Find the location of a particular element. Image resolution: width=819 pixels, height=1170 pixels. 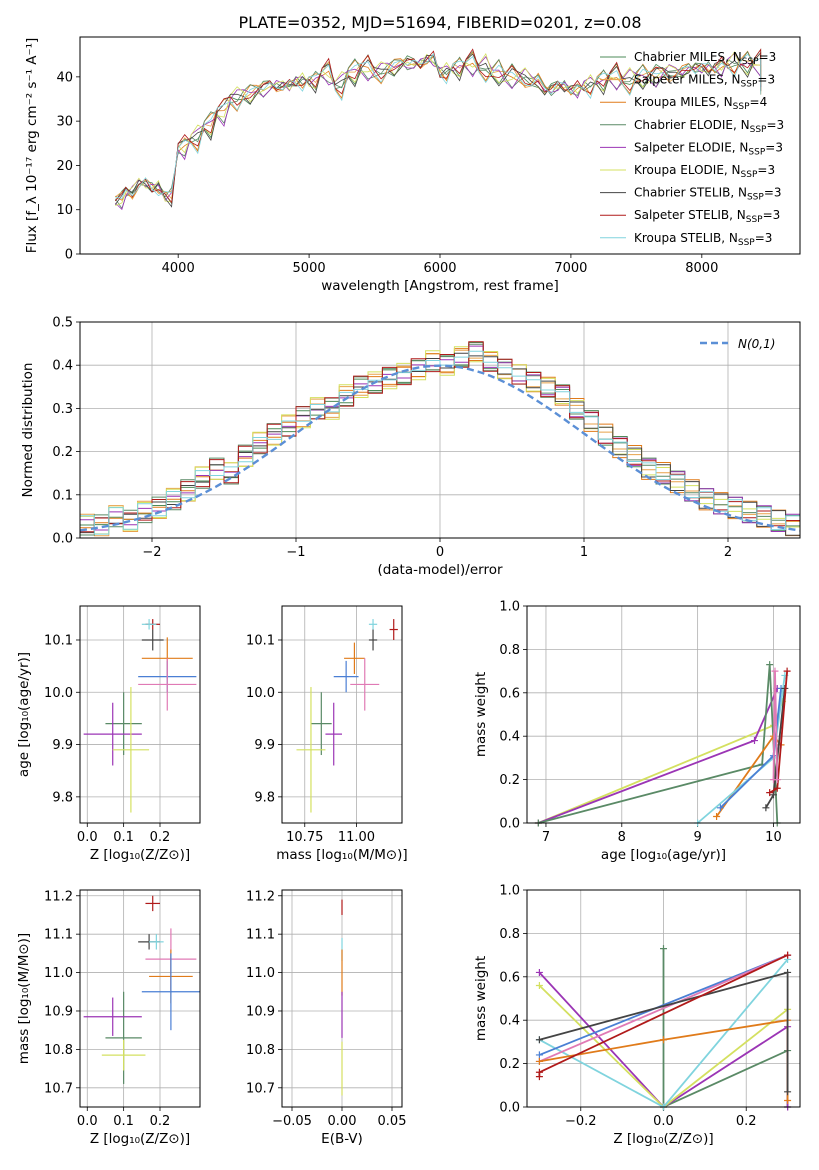

y-tick-label: 0 is located at coordinates (69, 255).